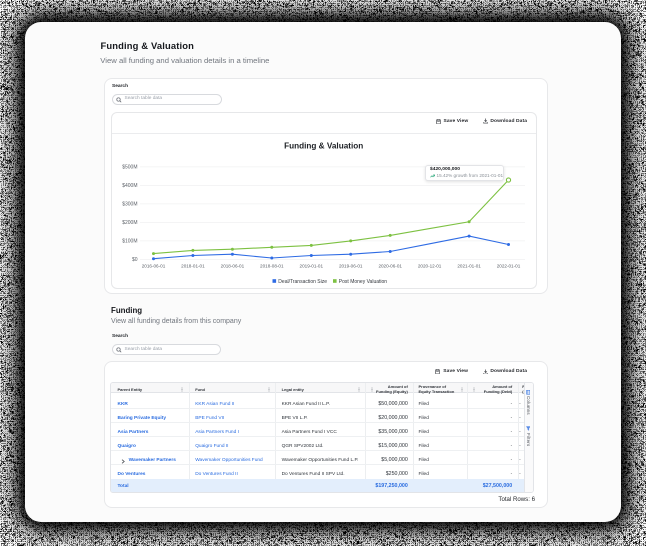 This screenshot has width=646, height=546. What do you see at coordinates (363, 282) in the screenshot?
I see `svg-text: Post Money Valuation` at bounding box center [363, 282].